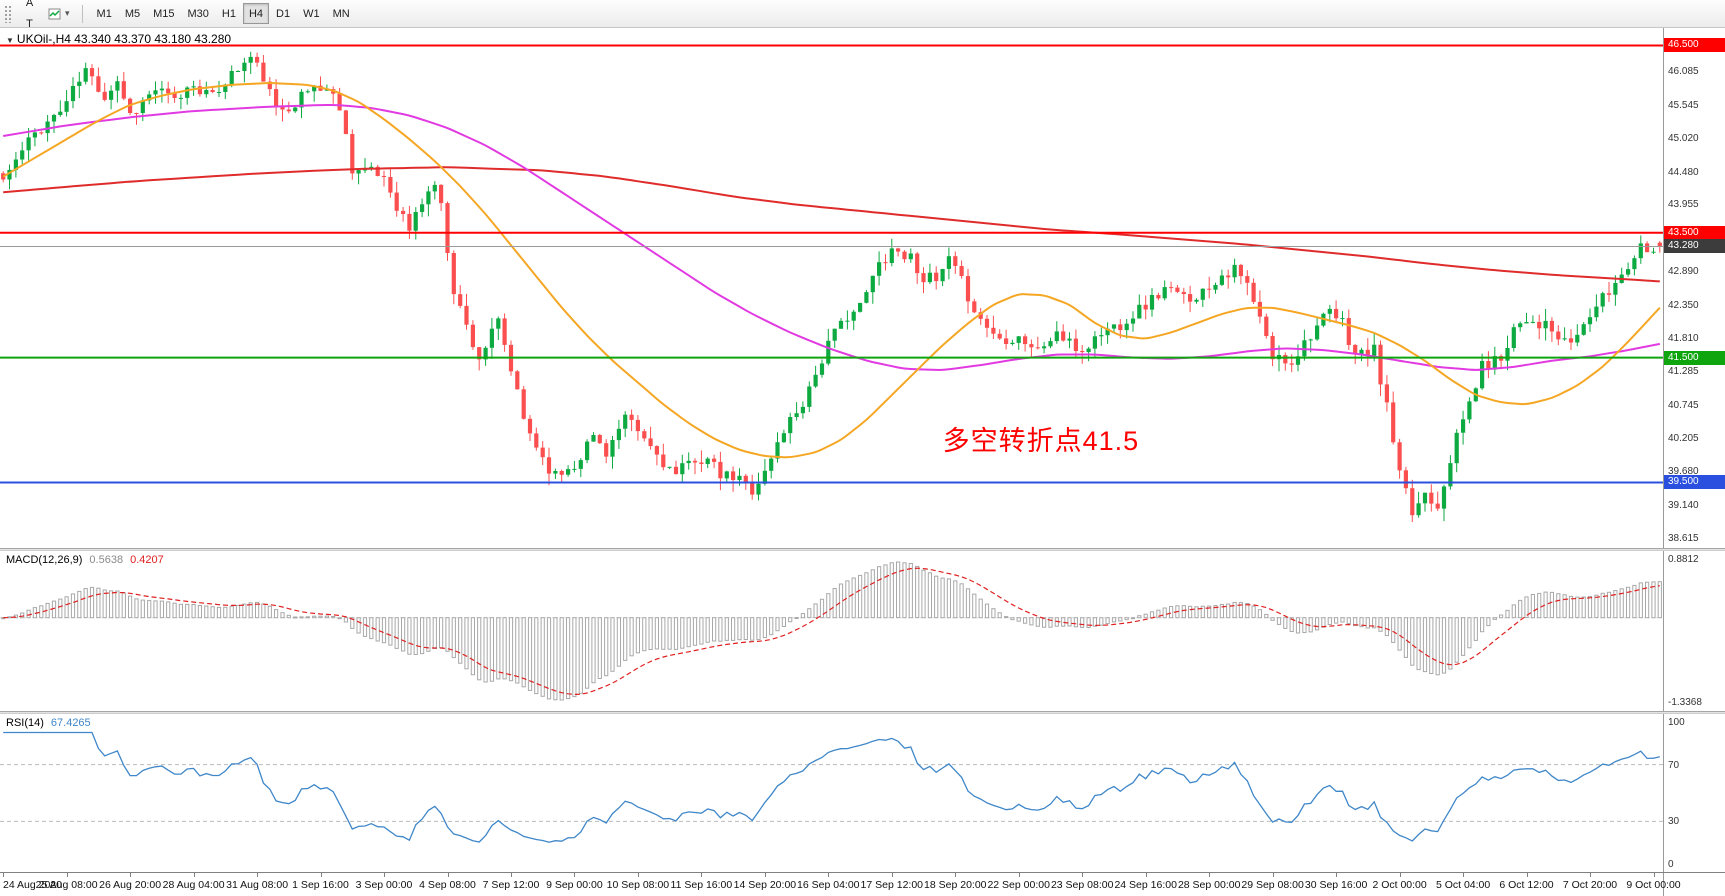 The image size is (1725, 896). I want to click on timeframe-button-group: M1 M5 M15 M30 H1 H4 D1 W1 MN, so click(223, 13).